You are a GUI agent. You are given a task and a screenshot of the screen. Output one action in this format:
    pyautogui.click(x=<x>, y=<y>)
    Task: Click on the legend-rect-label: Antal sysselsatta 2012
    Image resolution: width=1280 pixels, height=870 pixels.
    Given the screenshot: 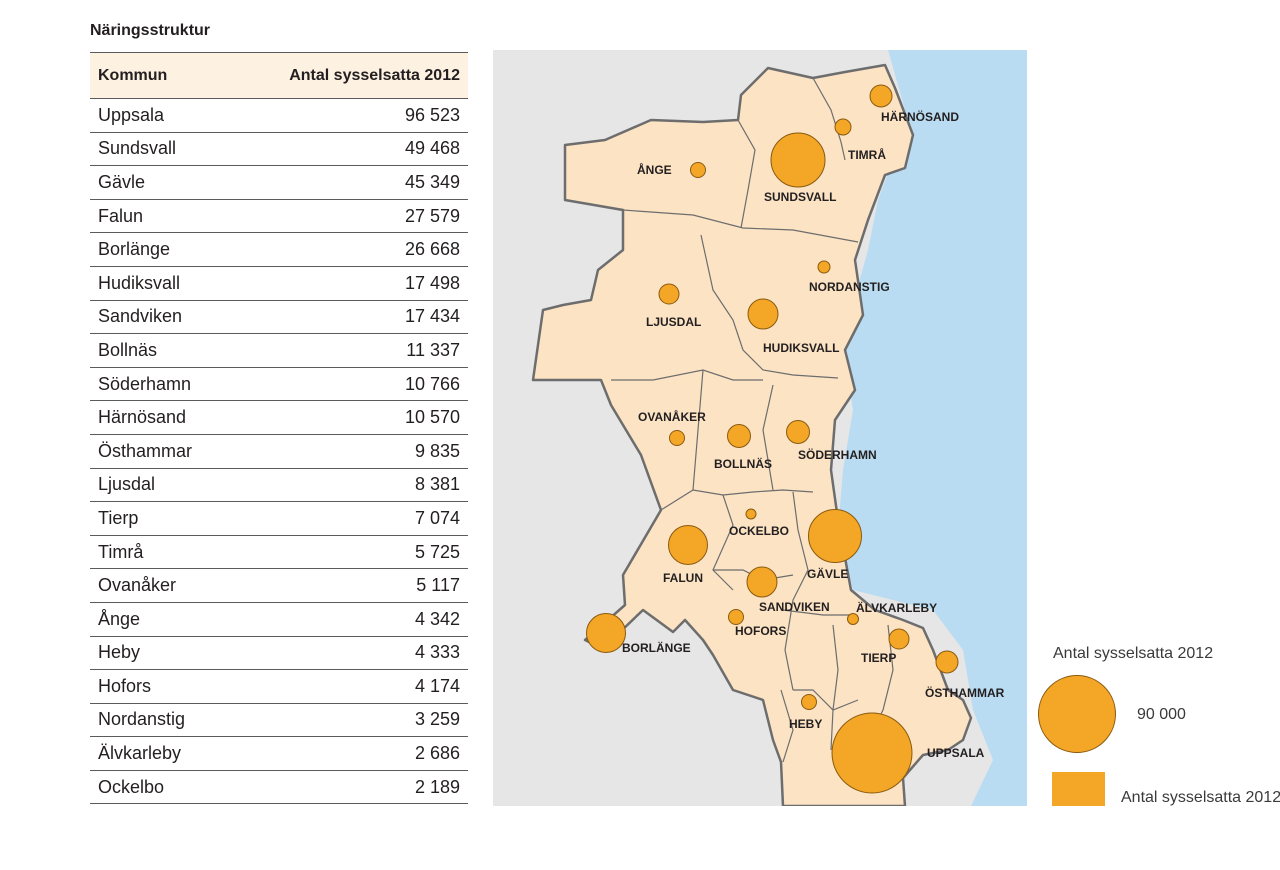 What is the action you would take?
    pyautogui.click(x=1200, y=797)
    